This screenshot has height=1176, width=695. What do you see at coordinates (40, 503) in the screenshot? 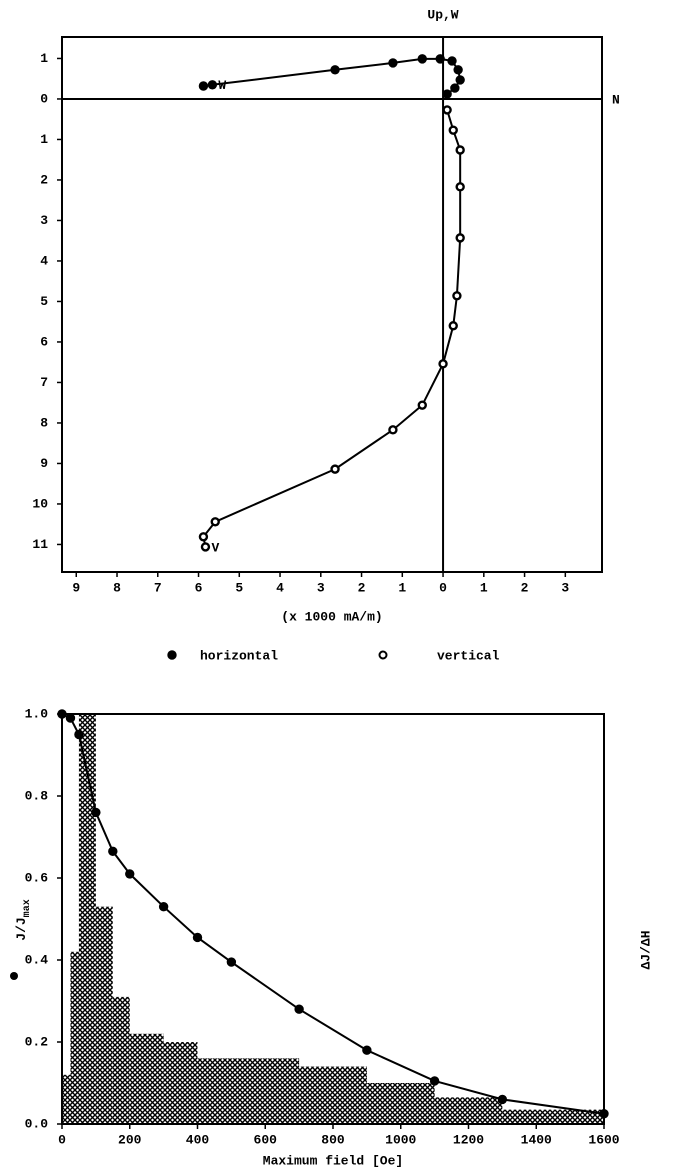
I see `y-tick-label: 10` at bounding box center [40, 503].